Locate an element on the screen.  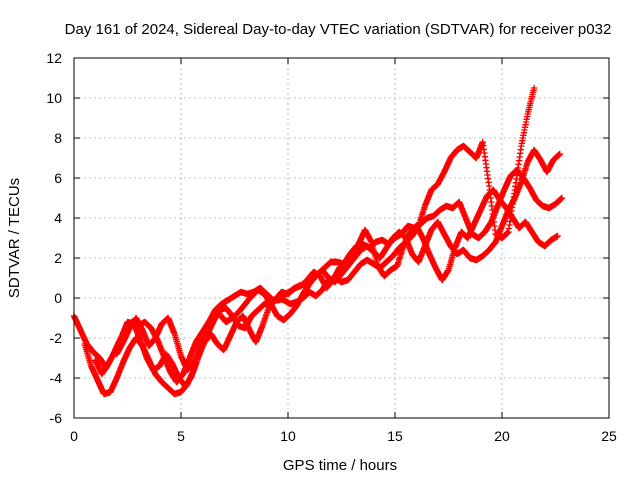
x-tick-label: 10 is located at coordinates (288, 436).